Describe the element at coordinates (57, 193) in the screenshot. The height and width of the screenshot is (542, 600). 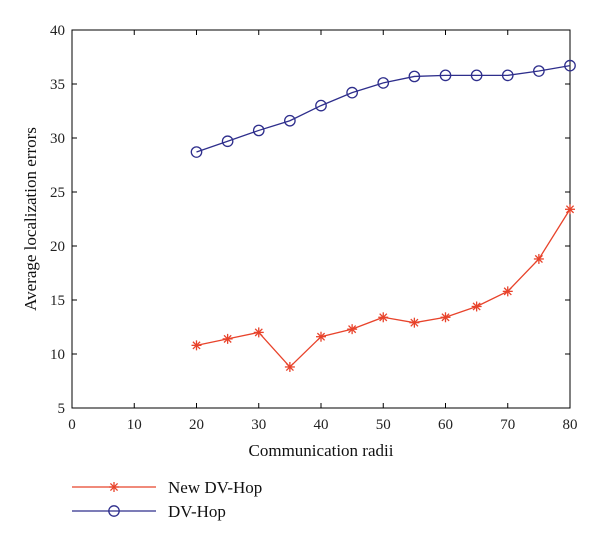
I see `y-tick-label: 25` at that location.